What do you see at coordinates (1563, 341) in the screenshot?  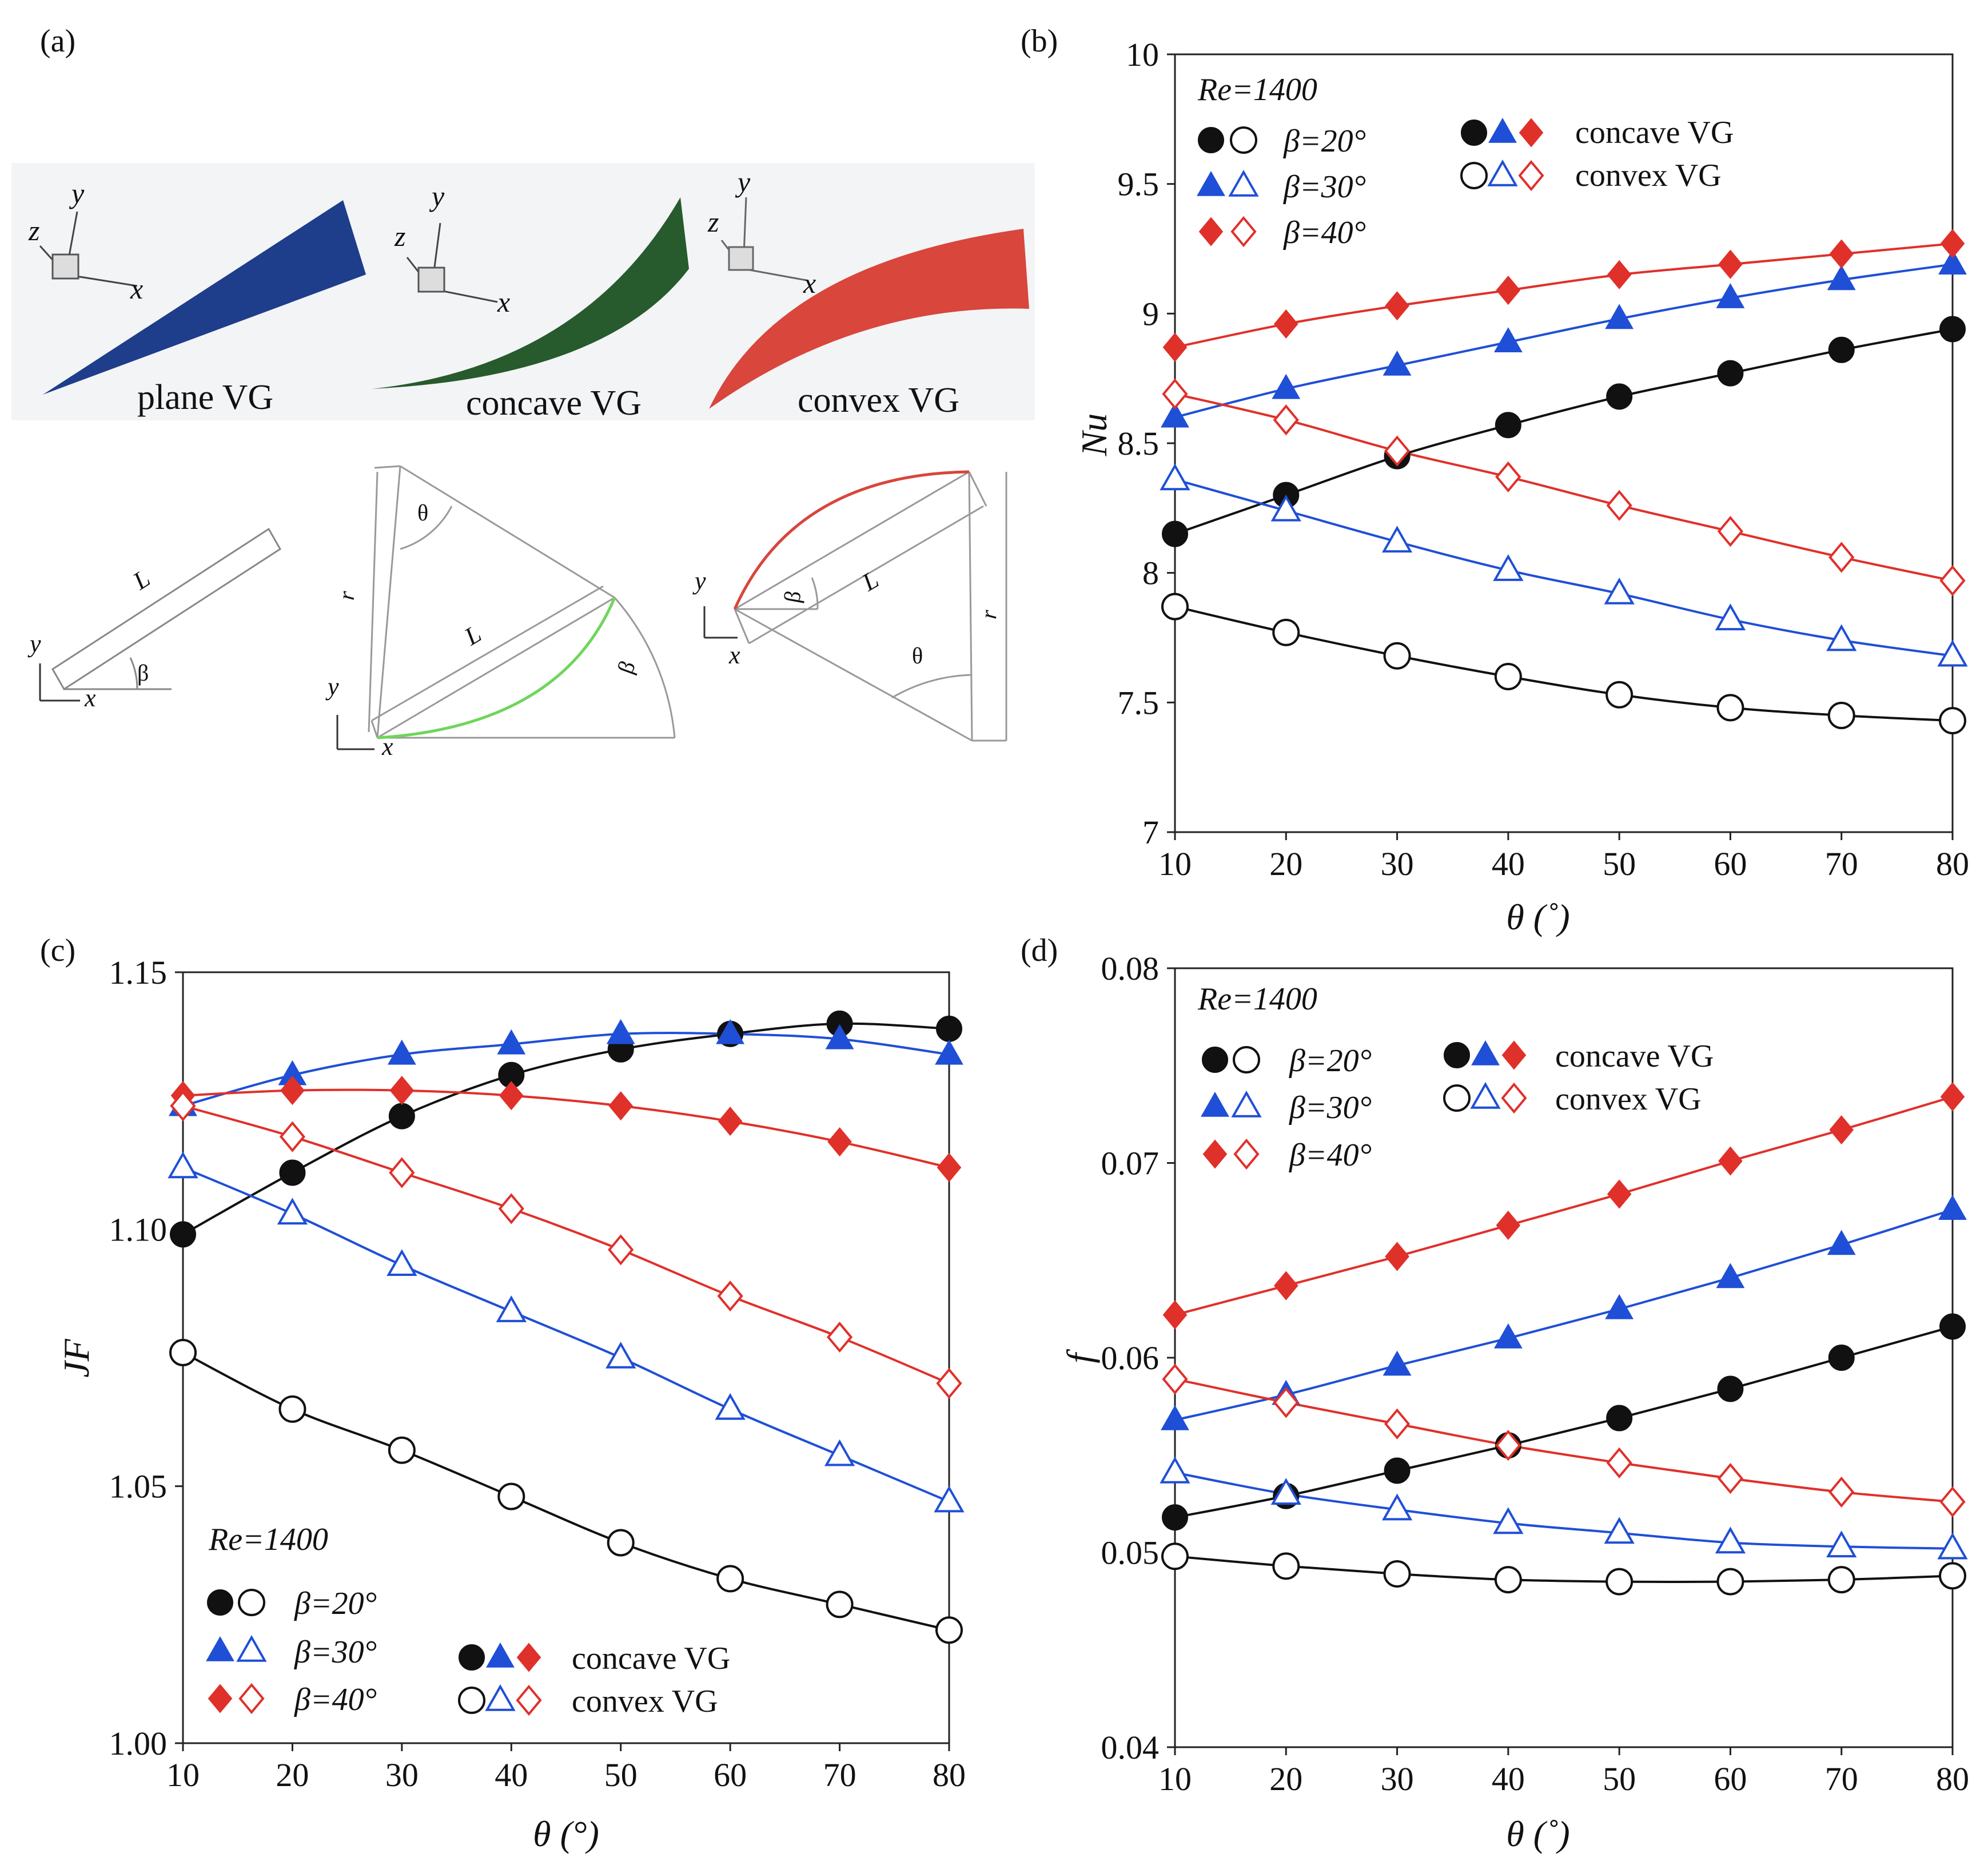 I see `chart-b-series-line-beta30-concave` at bounding box center [1563, 341].